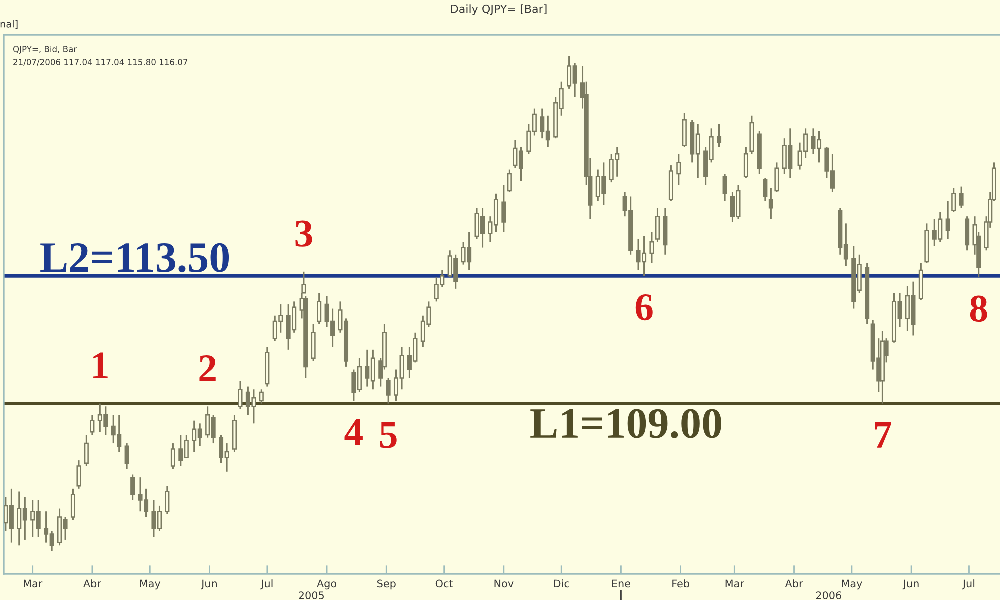  I want to click on x-tick-label: Ago, so click(327, 585).